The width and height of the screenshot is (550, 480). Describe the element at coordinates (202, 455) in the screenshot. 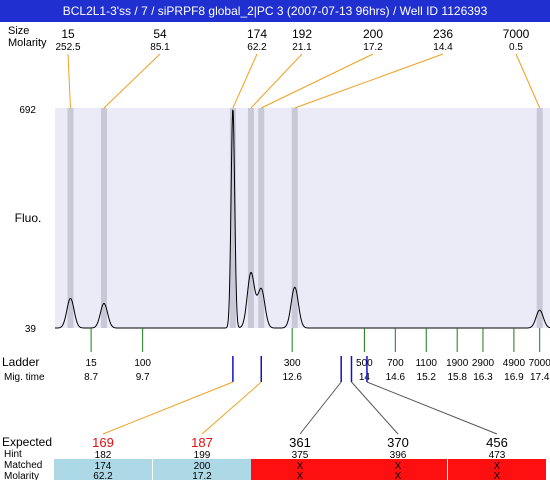

I see `hint-value: 199` at that location.